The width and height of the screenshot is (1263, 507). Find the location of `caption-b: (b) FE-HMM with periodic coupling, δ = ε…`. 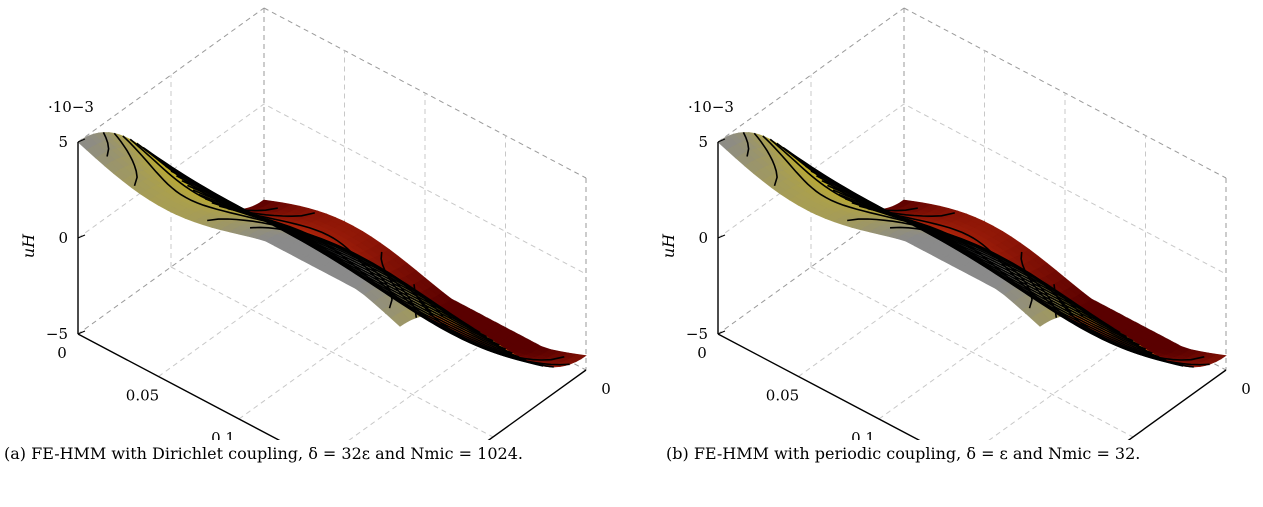

caption-b: (b) FE-HMM with periodic coupling, δ = ε… is located at coordinates (903, 453).